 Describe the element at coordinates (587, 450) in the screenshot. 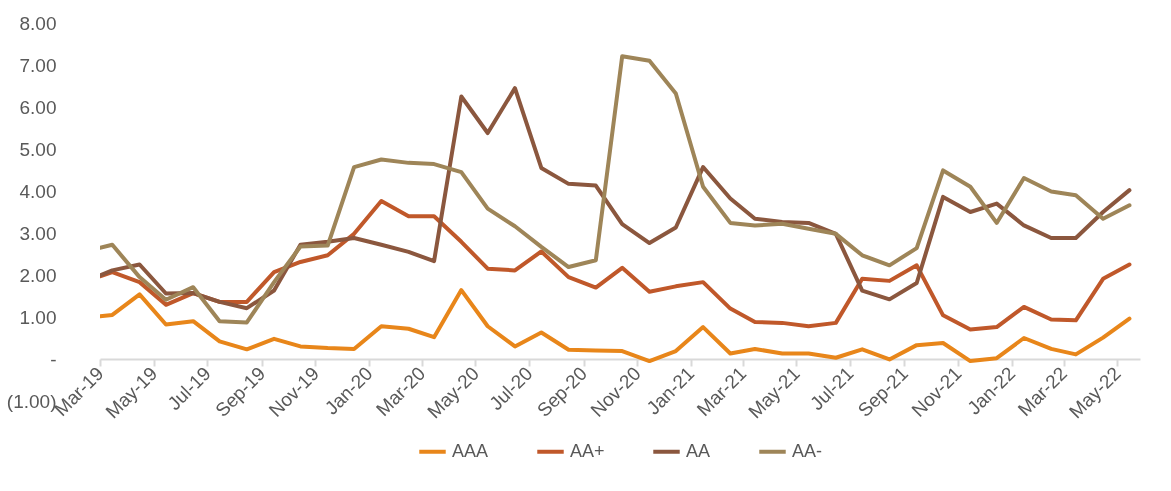

I see `legend-label: AA+` at that location.